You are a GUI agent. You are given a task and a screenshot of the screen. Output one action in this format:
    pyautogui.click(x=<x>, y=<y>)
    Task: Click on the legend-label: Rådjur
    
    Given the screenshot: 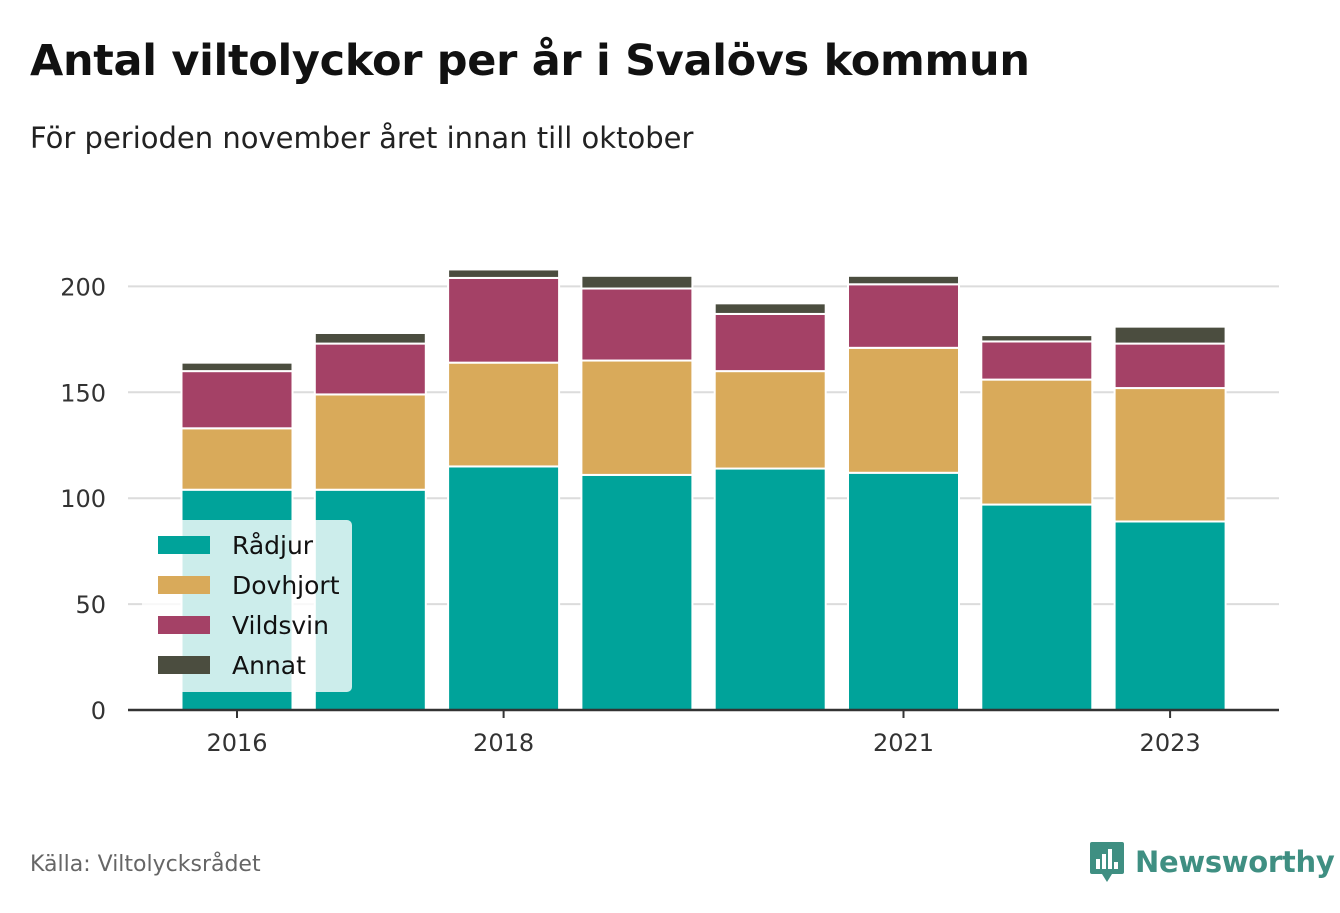 What is the action you would take?
    pyautogui.click(x=273, y=545)
    